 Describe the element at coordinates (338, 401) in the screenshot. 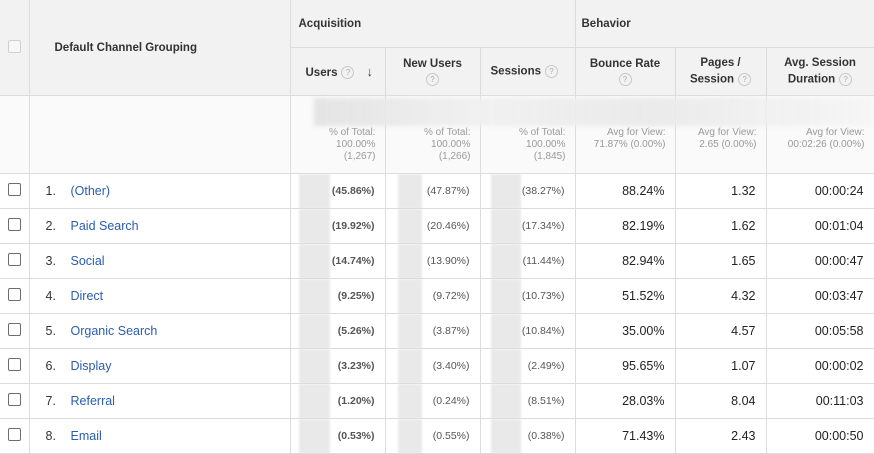

I see `users-cell: (1.20%)` at that location.